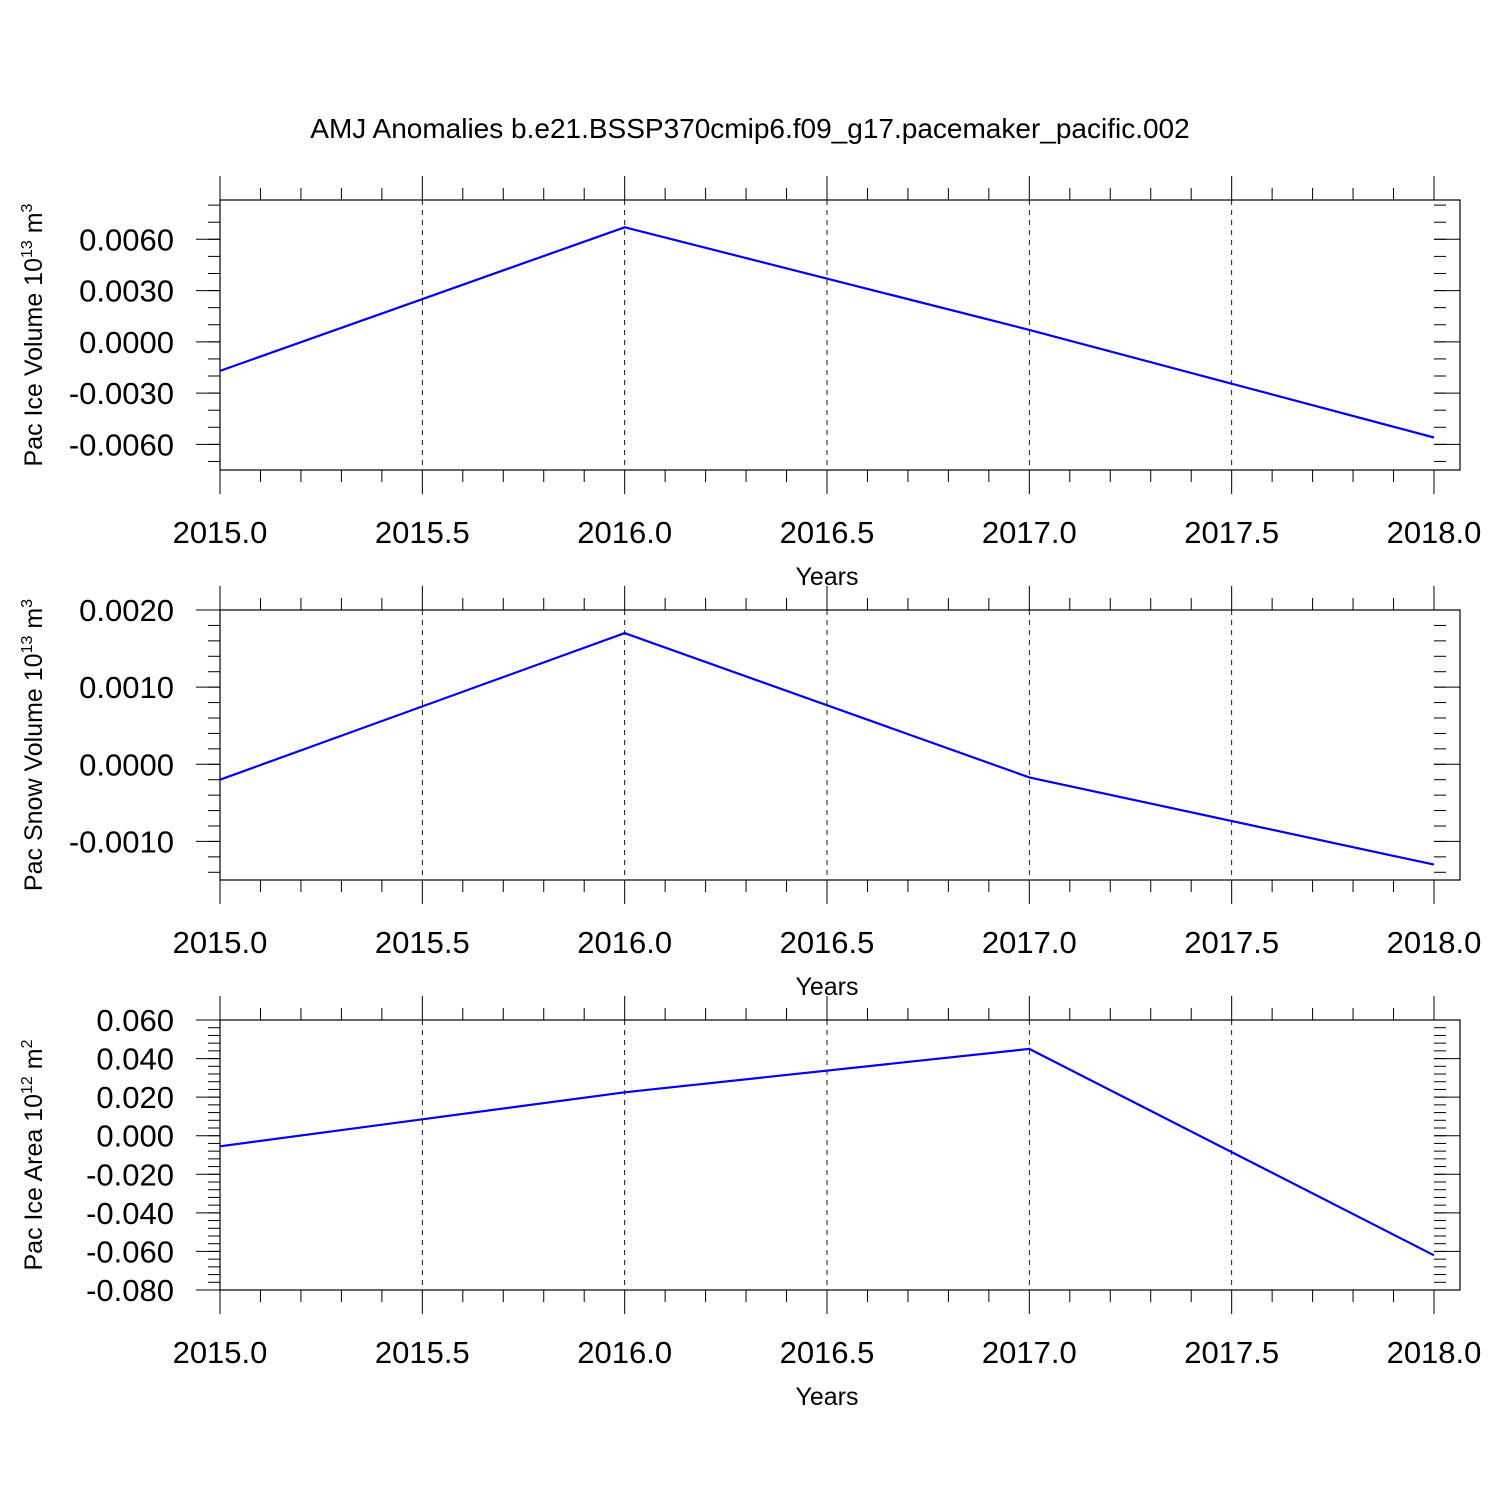 Image resolution: width=1500 pixels, height=1500 pixels. What do you see at coordinates (27, 1085) in the screenshot?
I see `y-axis-label-exponent: 12` at bounding box center [27, 1085].